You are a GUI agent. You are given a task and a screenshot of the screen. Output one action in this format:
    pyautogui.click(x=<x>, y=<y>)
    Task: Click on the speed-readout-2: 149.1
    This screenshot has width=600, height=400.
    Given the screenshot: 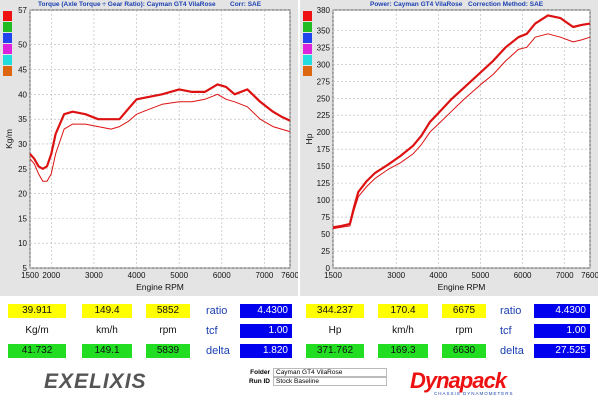 What is the action you would take?
    pyautogui.click(x=107, y=351)
    